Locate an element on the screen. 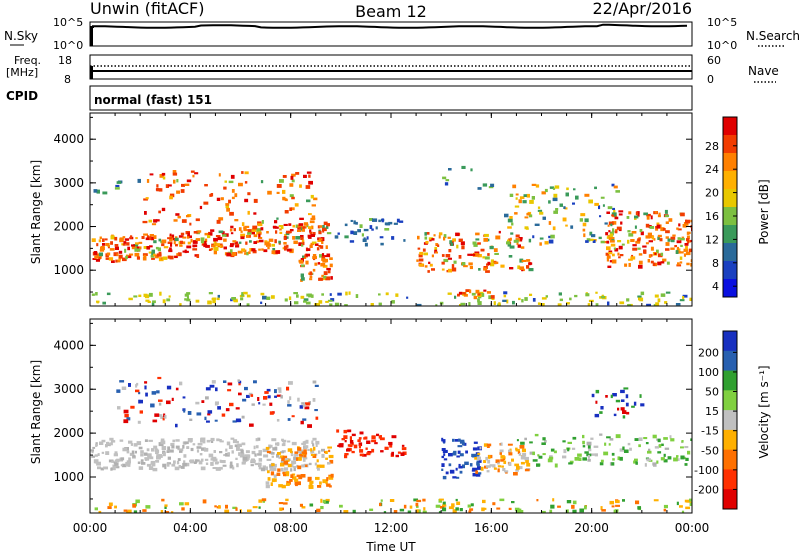 This screenshot has height=554, width=800. freq-left-bar is located at coordinates (91, 72).